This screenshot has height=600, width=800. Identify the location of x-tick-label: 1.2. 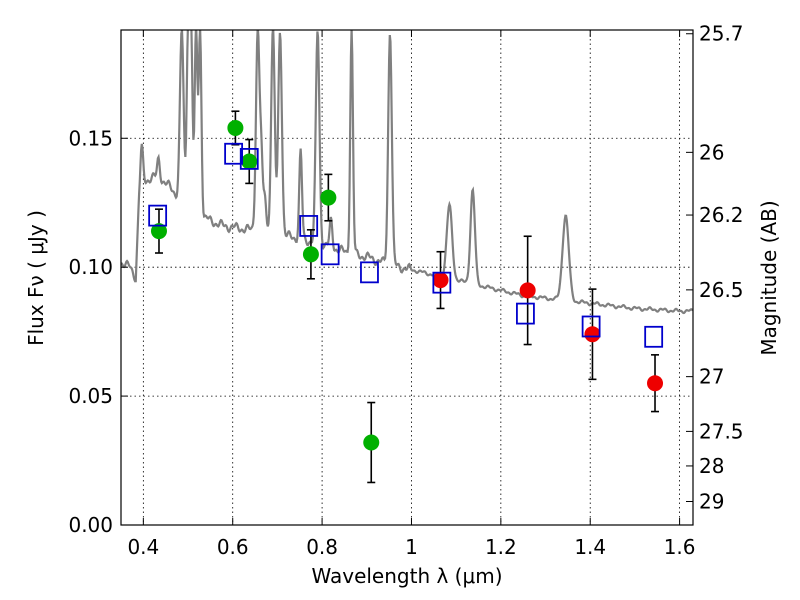
(501, 547).